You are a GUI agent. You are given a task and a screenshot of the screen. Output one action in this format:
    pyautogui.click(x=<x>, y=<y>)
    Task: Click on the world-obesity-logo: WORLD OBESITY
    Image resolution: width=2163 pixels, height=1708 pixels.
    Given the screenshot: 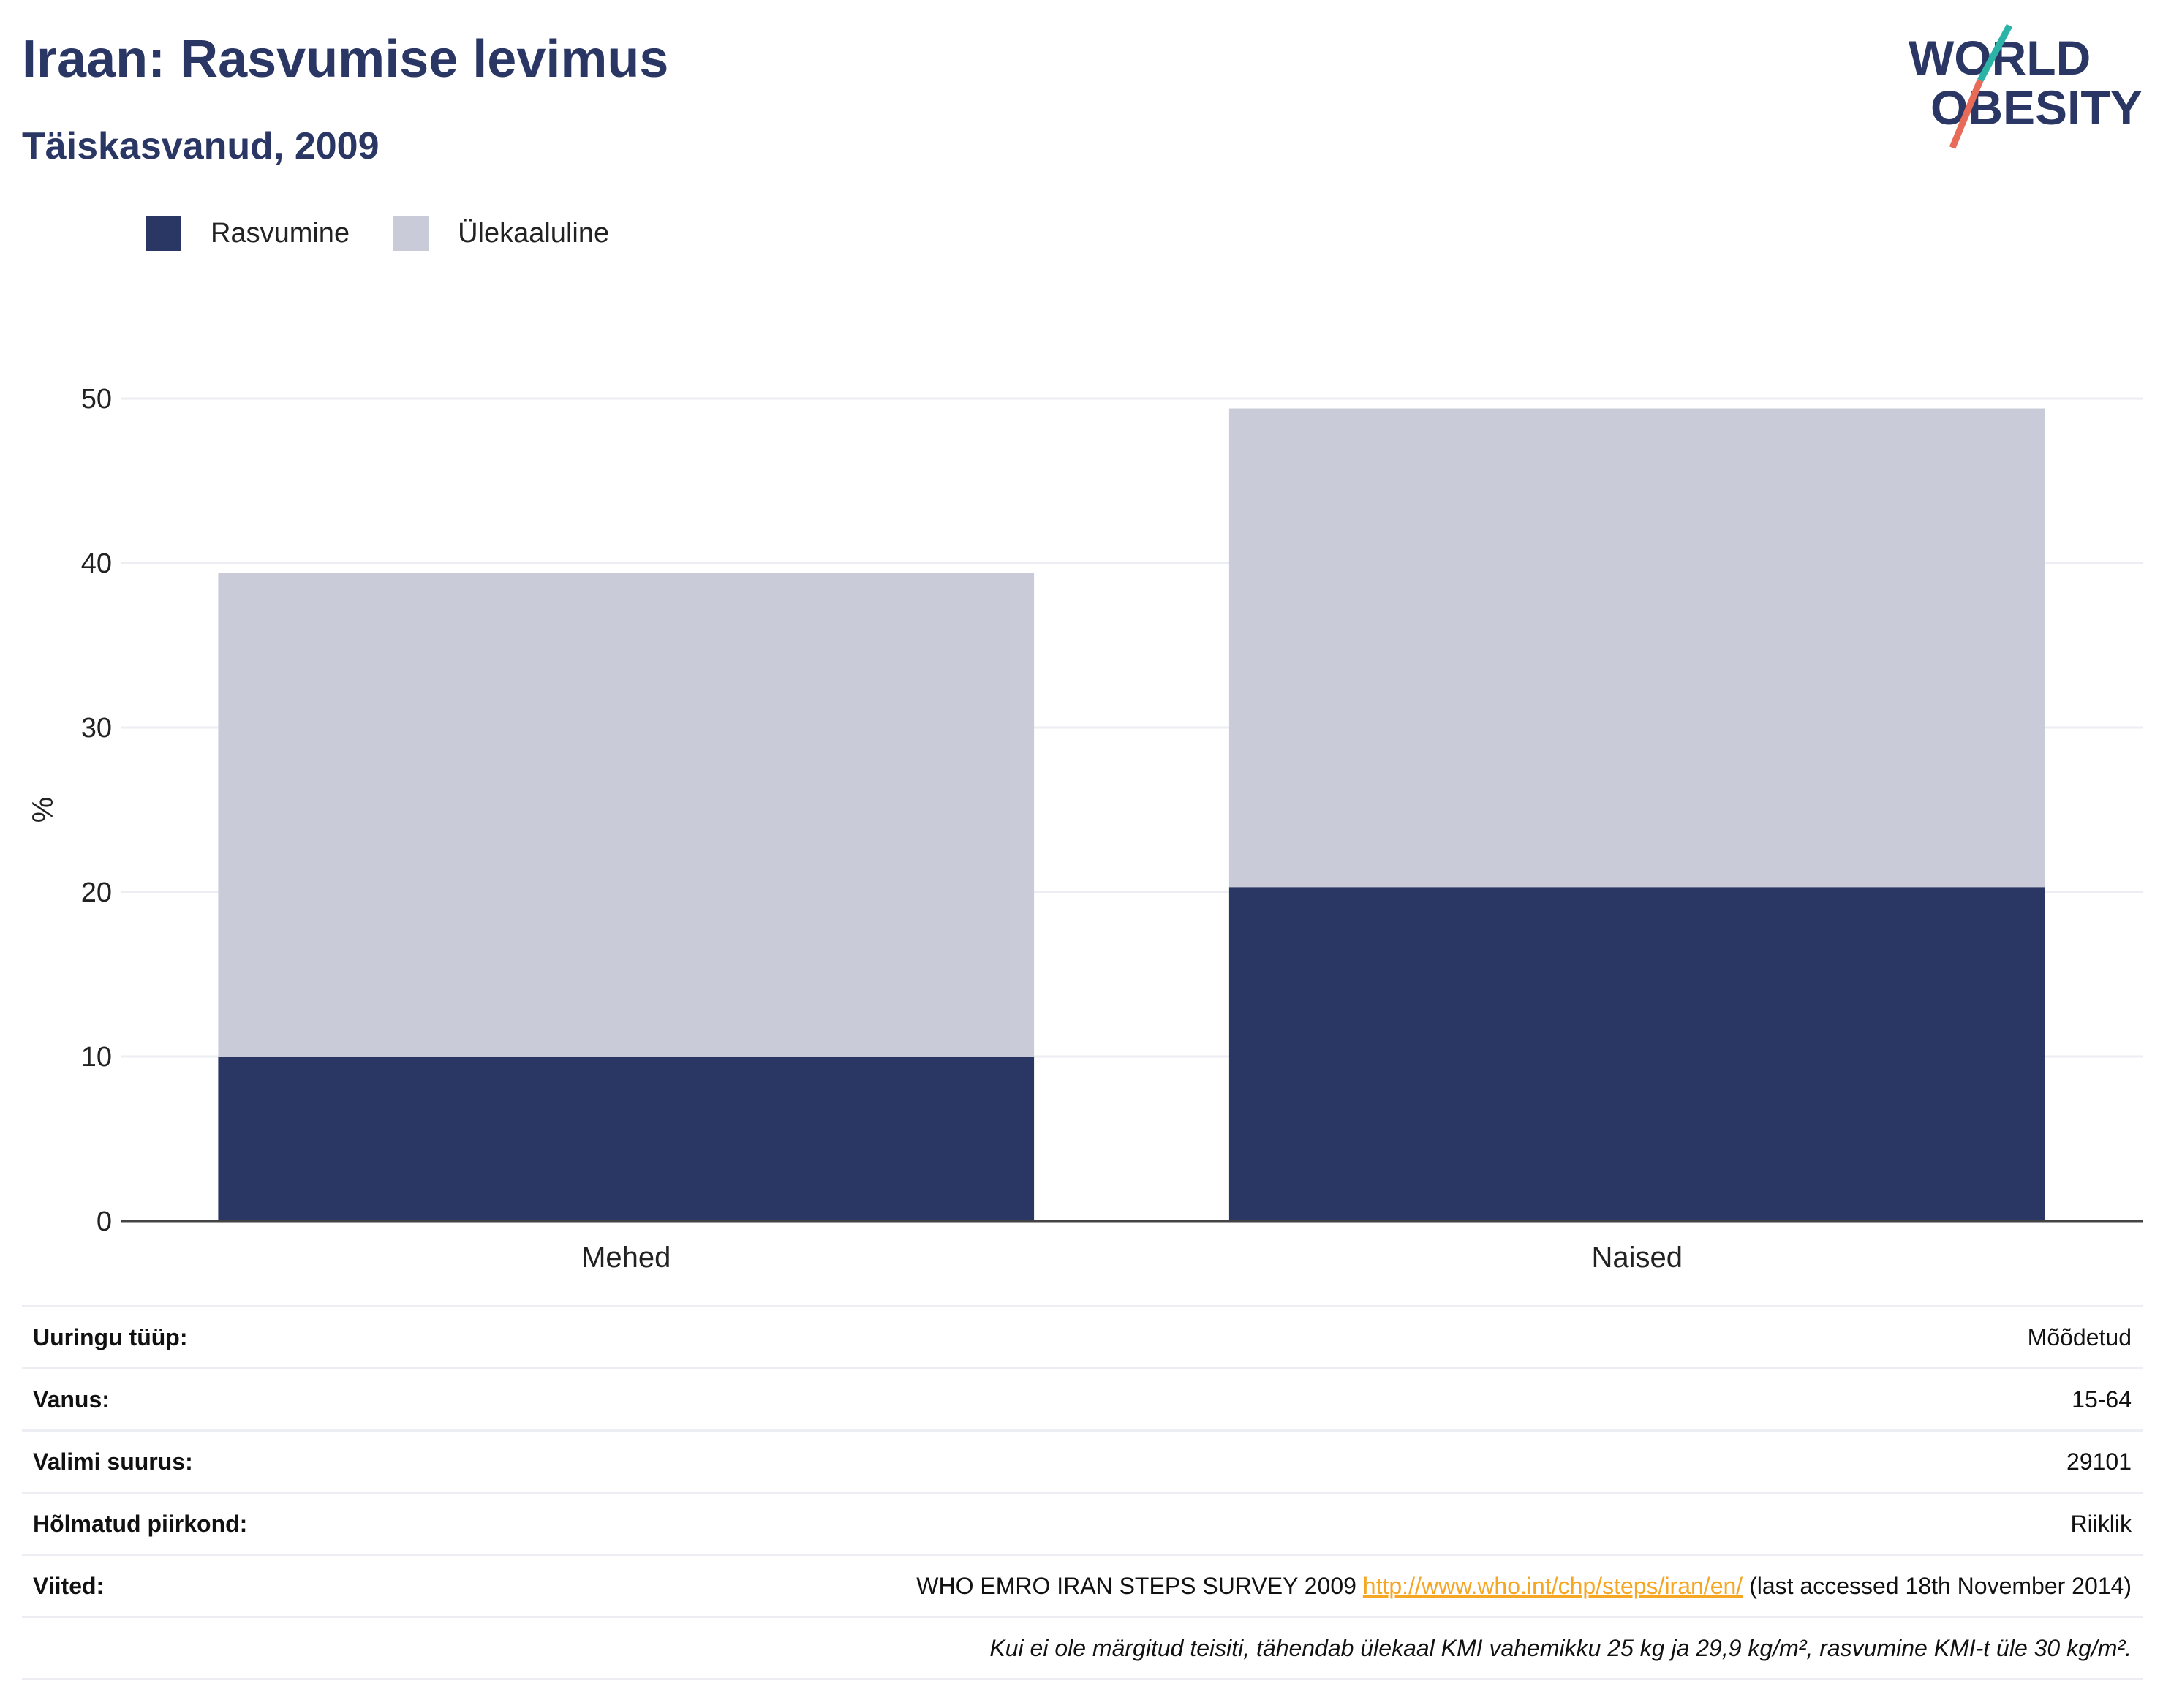 What is the action you would take?
    pyautogui.click(x=2026, y=86)
    